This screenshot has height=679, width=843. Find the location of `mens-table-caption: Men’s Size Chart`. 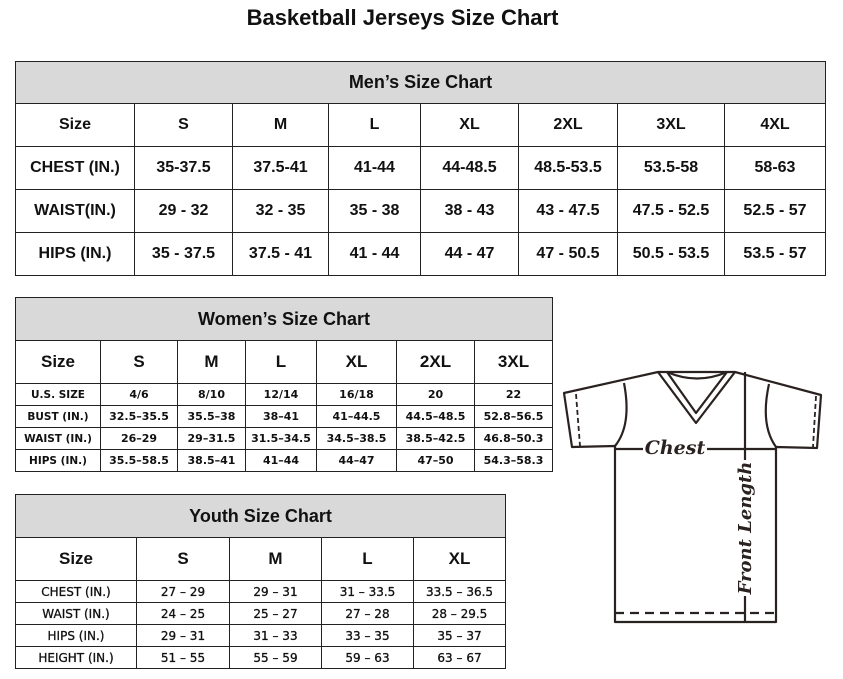

mens-table-caption: Men’s Size Chart is located at coordinates (420, 82).